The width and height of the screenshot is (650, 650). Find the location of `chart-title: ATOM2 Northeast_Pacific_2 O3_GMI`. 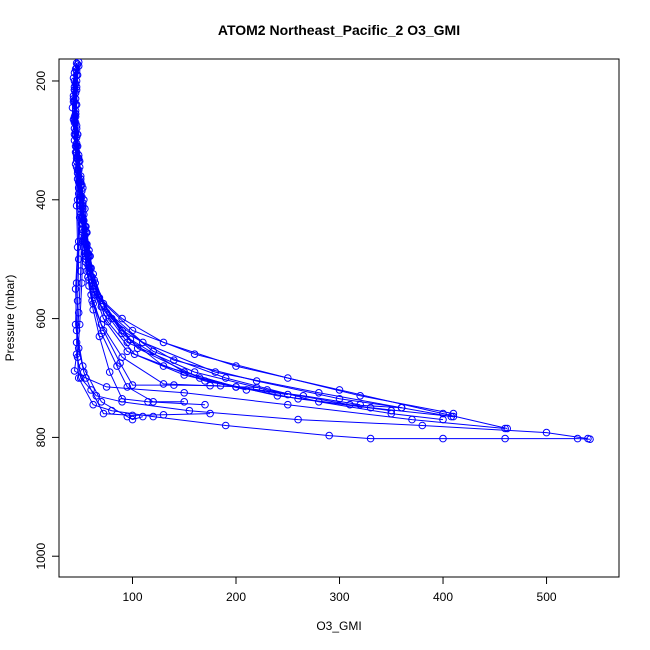

chart-title: ATOM2 Northeast_Pacific_2 O3_GMI is located at coordinates (339, 30).